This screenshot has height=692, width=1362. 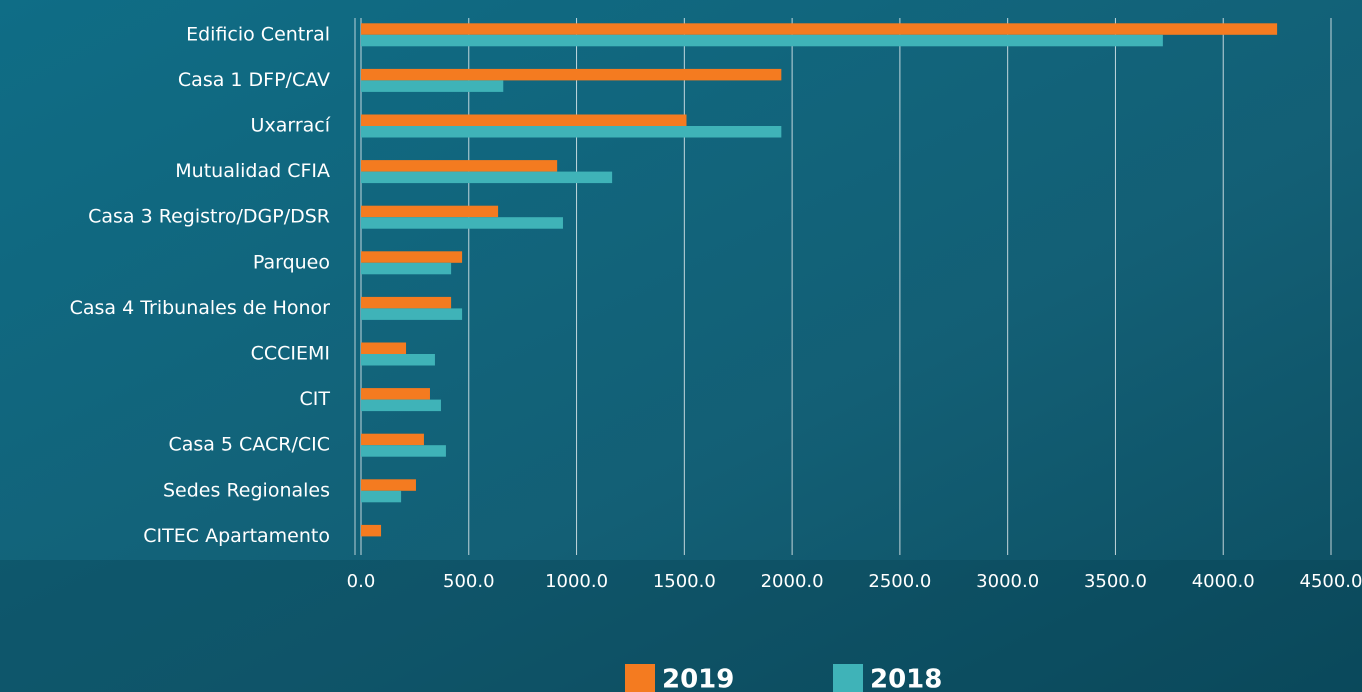 What do you see at coordinates (899, 581) in the screenshot?
I see `x-tick-label: 2500.0` at bounding box center [899, 581].